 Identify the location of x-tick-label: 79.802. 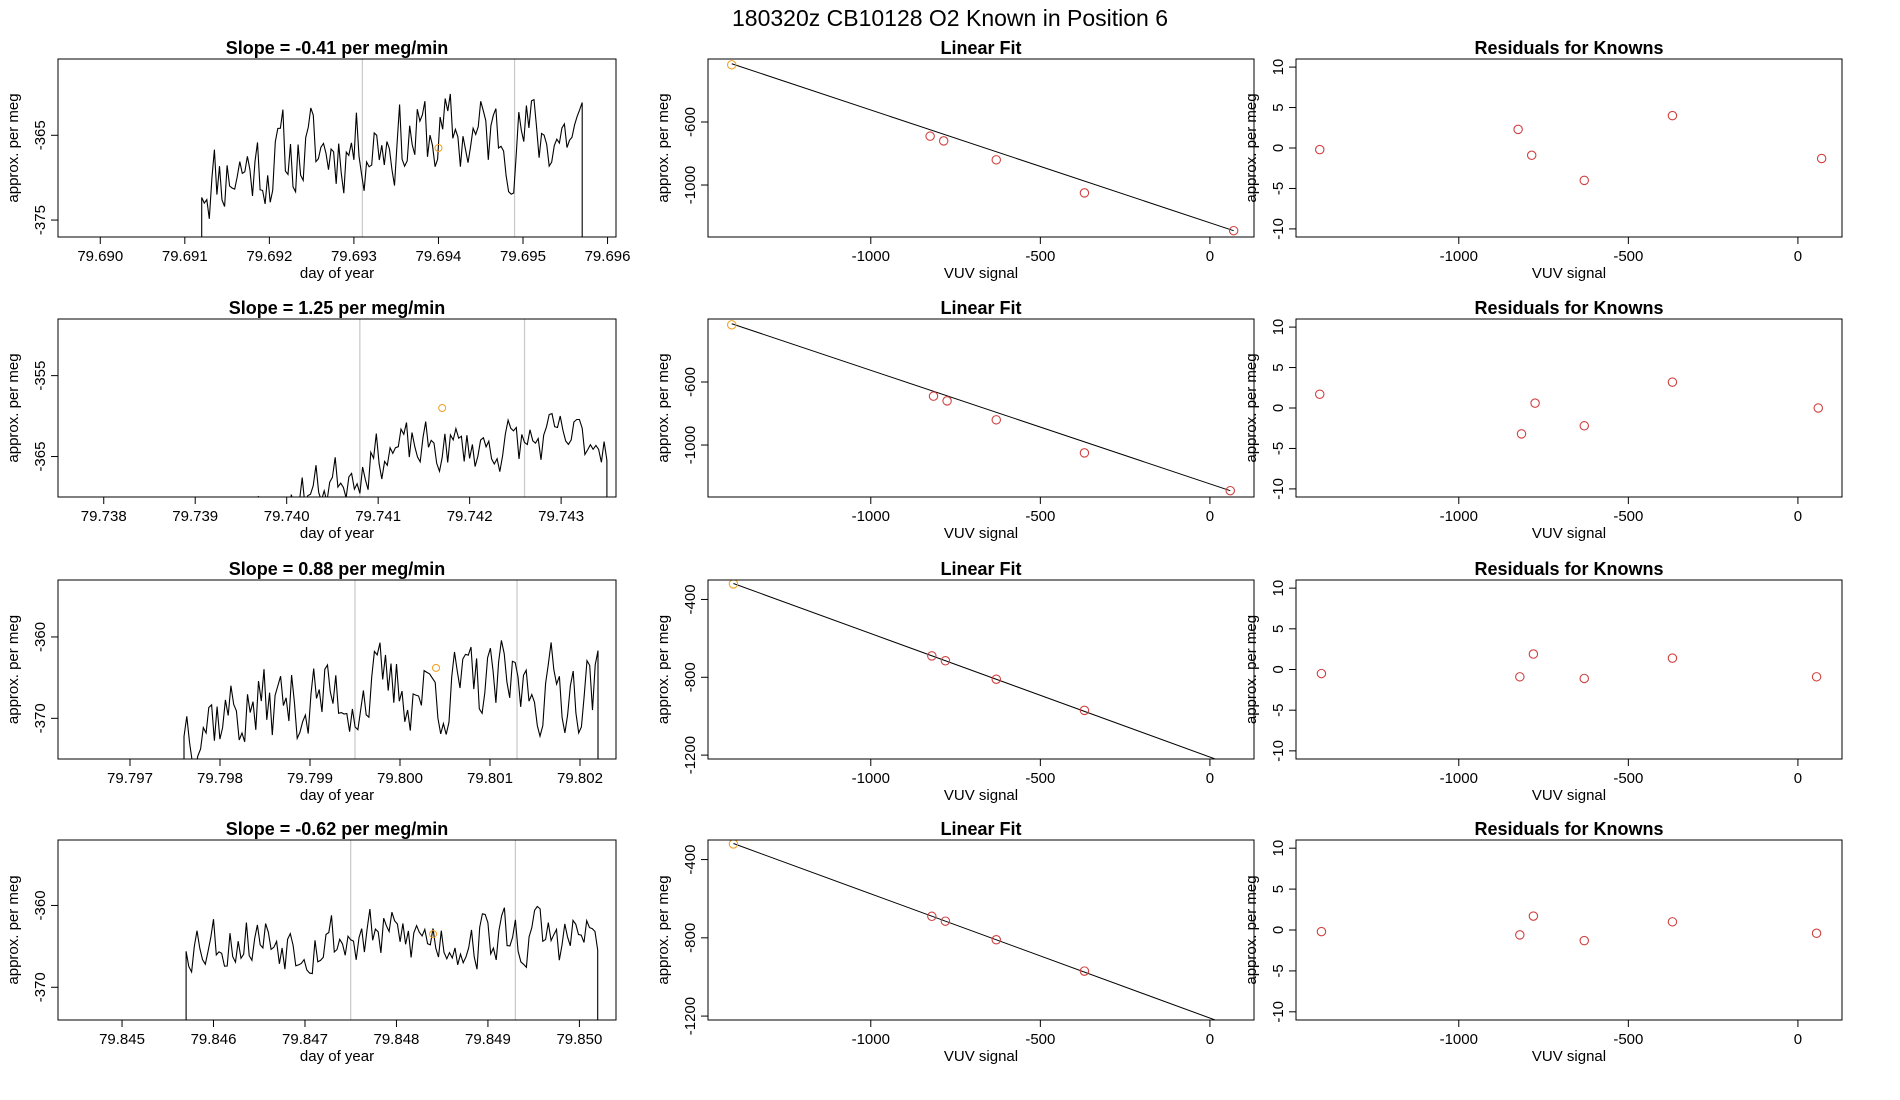
(580, 778).